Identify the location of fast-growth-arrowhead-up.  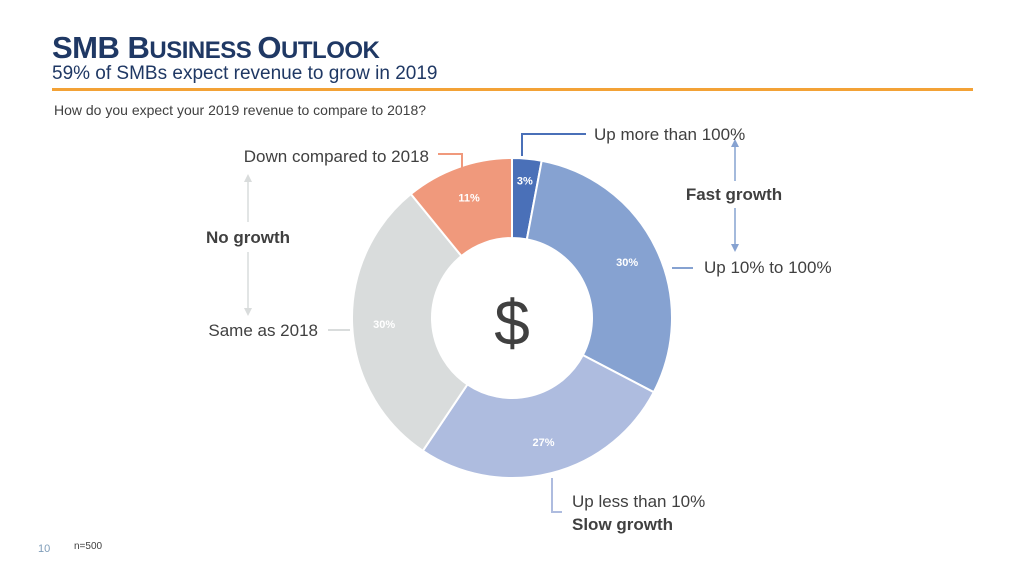
(735, 143).